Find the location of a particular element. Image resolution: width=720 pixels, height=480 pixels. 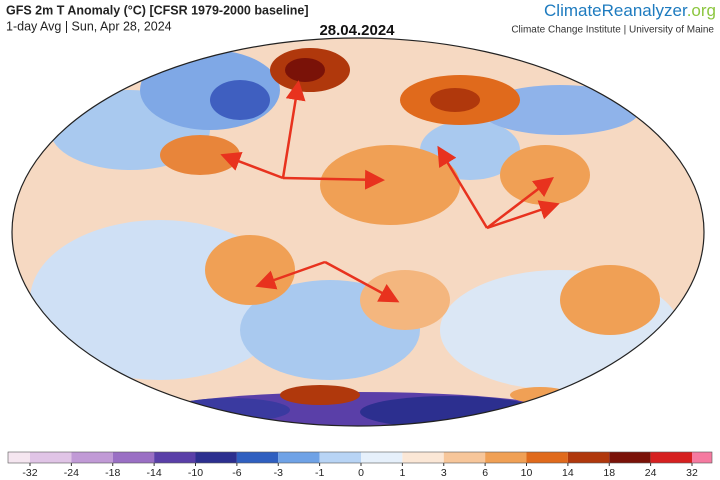

subtitle: 1-day Avg | Sun, Apr 28, 2024 is located at coordinates (89, 26).